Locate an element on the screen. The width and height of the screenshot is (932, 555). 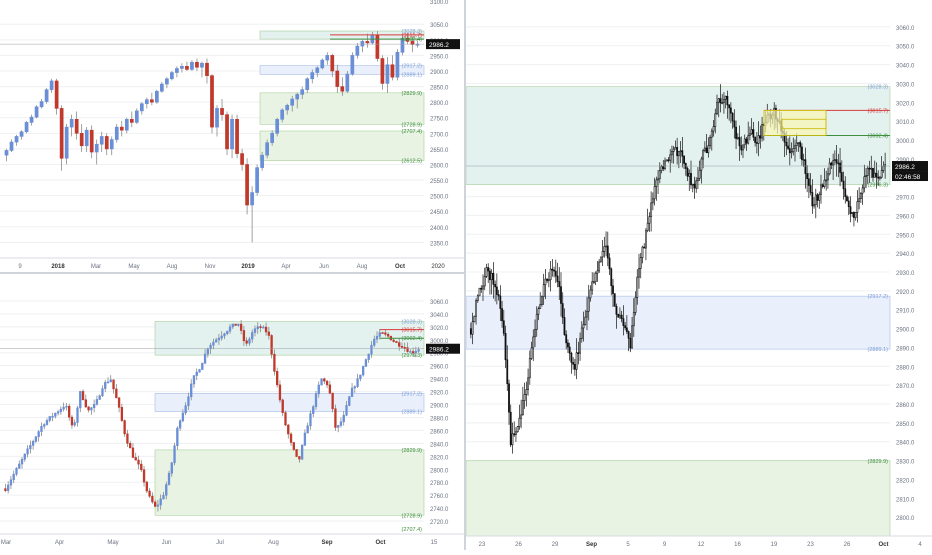
level-label: (3015.7) is located at coordinates (412, 36).